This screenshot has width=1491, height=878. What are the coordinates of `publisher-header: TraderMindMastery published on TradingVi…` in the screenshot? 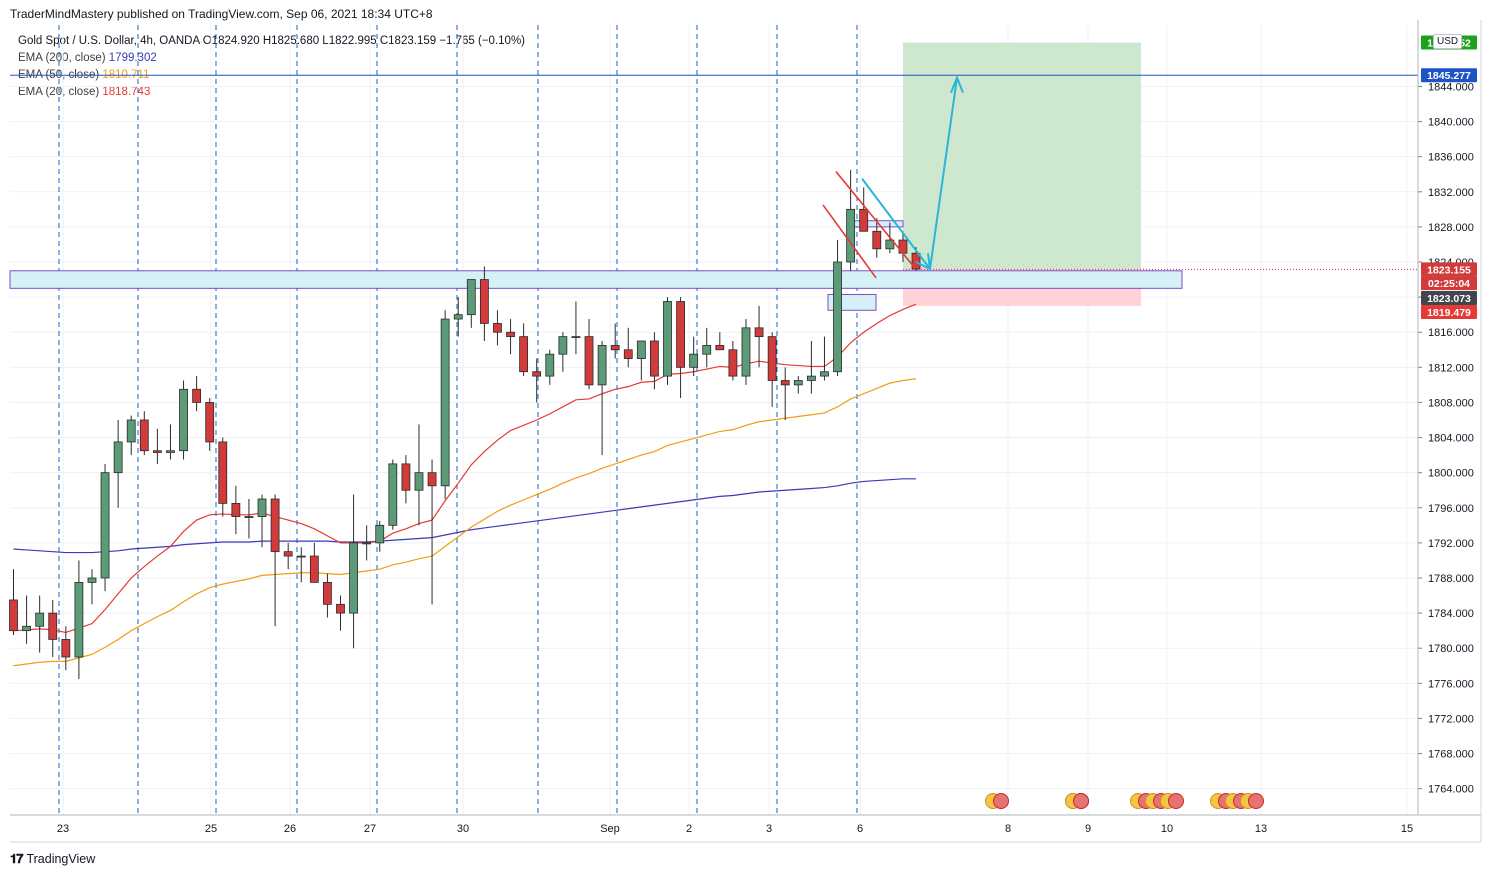 It's located at (221, 14).